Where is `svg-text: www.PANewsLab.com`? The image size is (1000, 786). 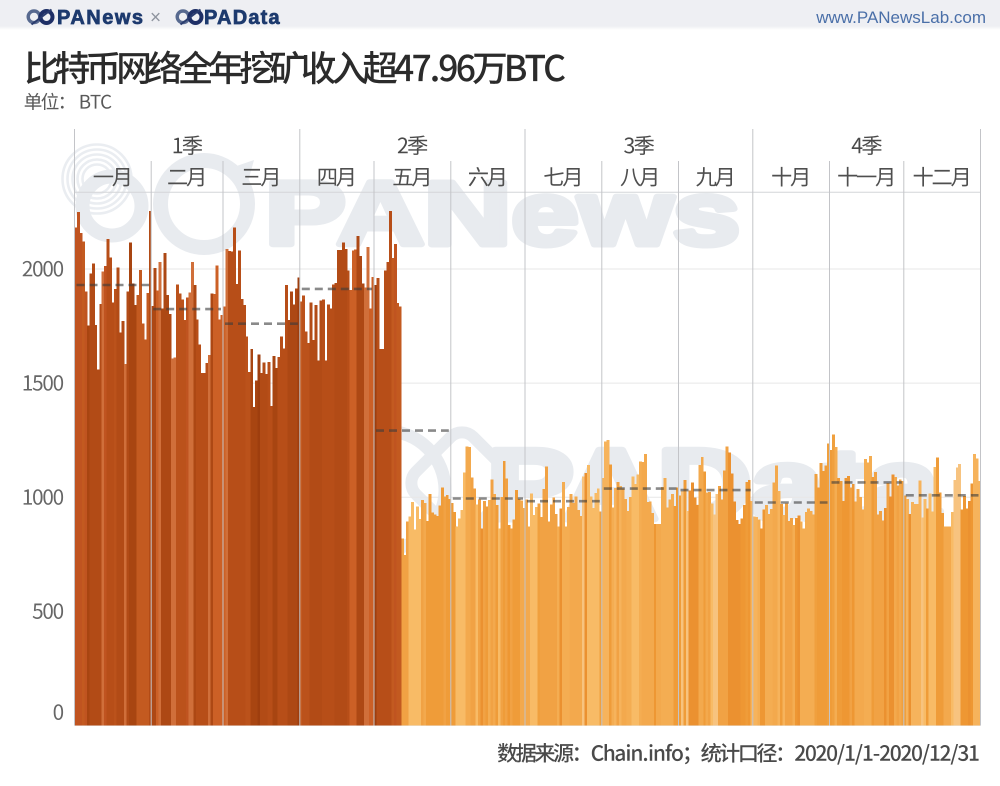 svg-text: www.PANewsLab.com is located at coordinates (900, 17).